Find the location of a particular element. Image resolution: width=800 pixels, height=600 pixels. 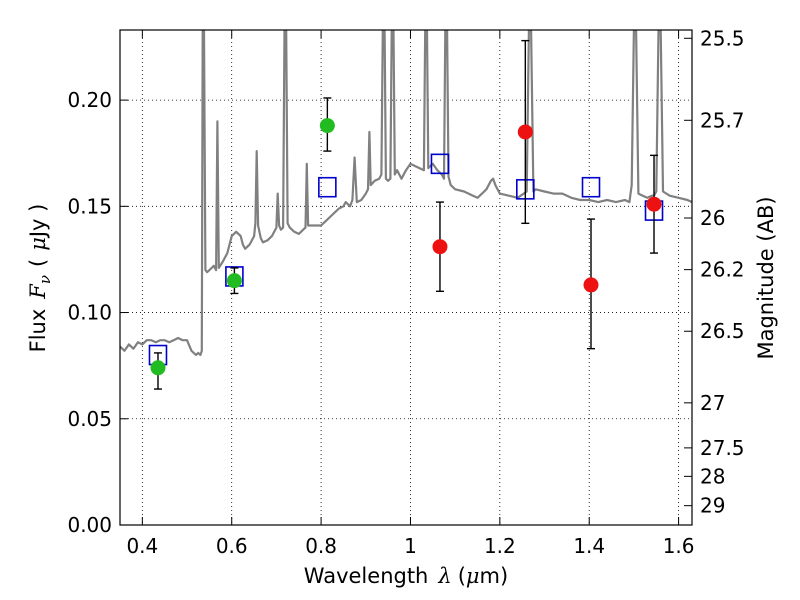

x-tick-label: 1.4 is located at coordinates (589, 546).